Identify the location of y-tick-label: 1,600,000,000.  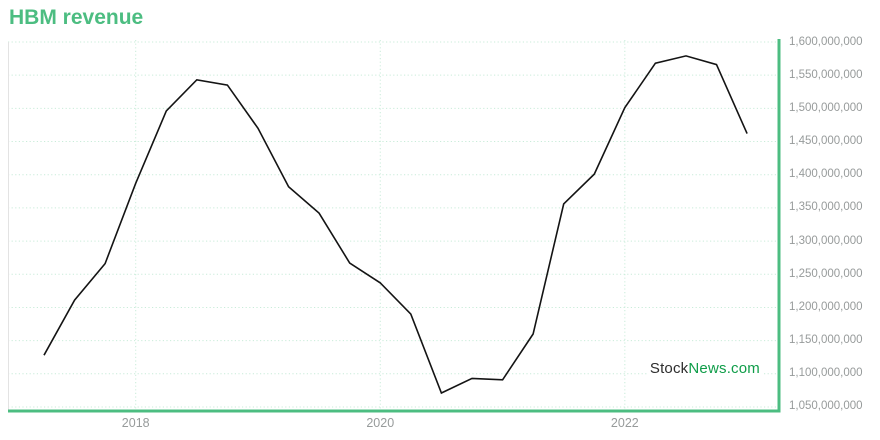
(826, 41).